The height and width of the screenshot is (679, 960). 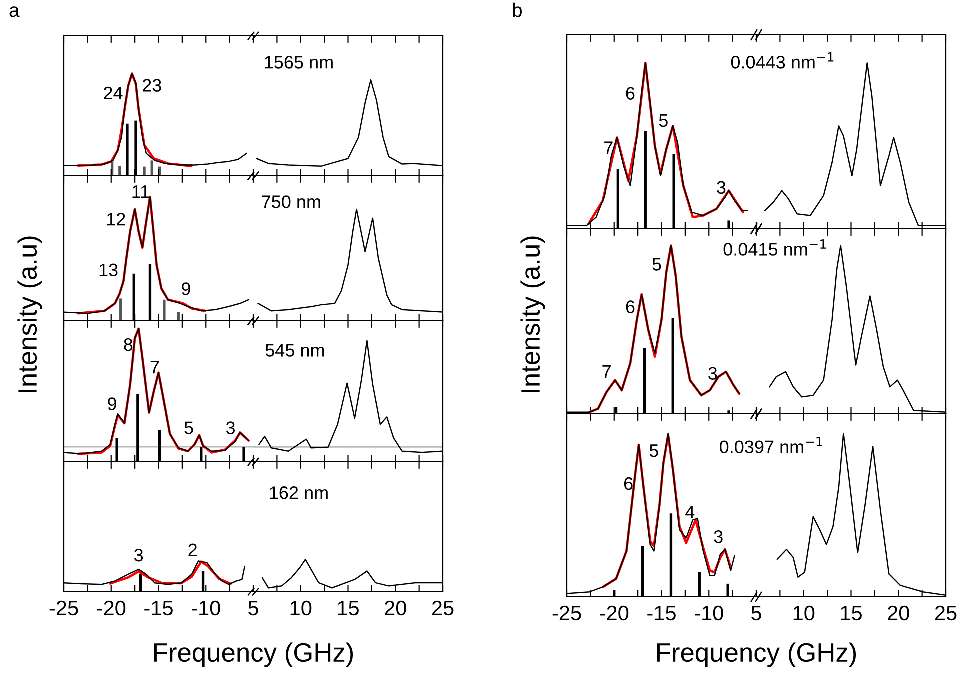 I want to click on annotation: 0.0443 nm$^{−1}$, so click(x=782, y=60).